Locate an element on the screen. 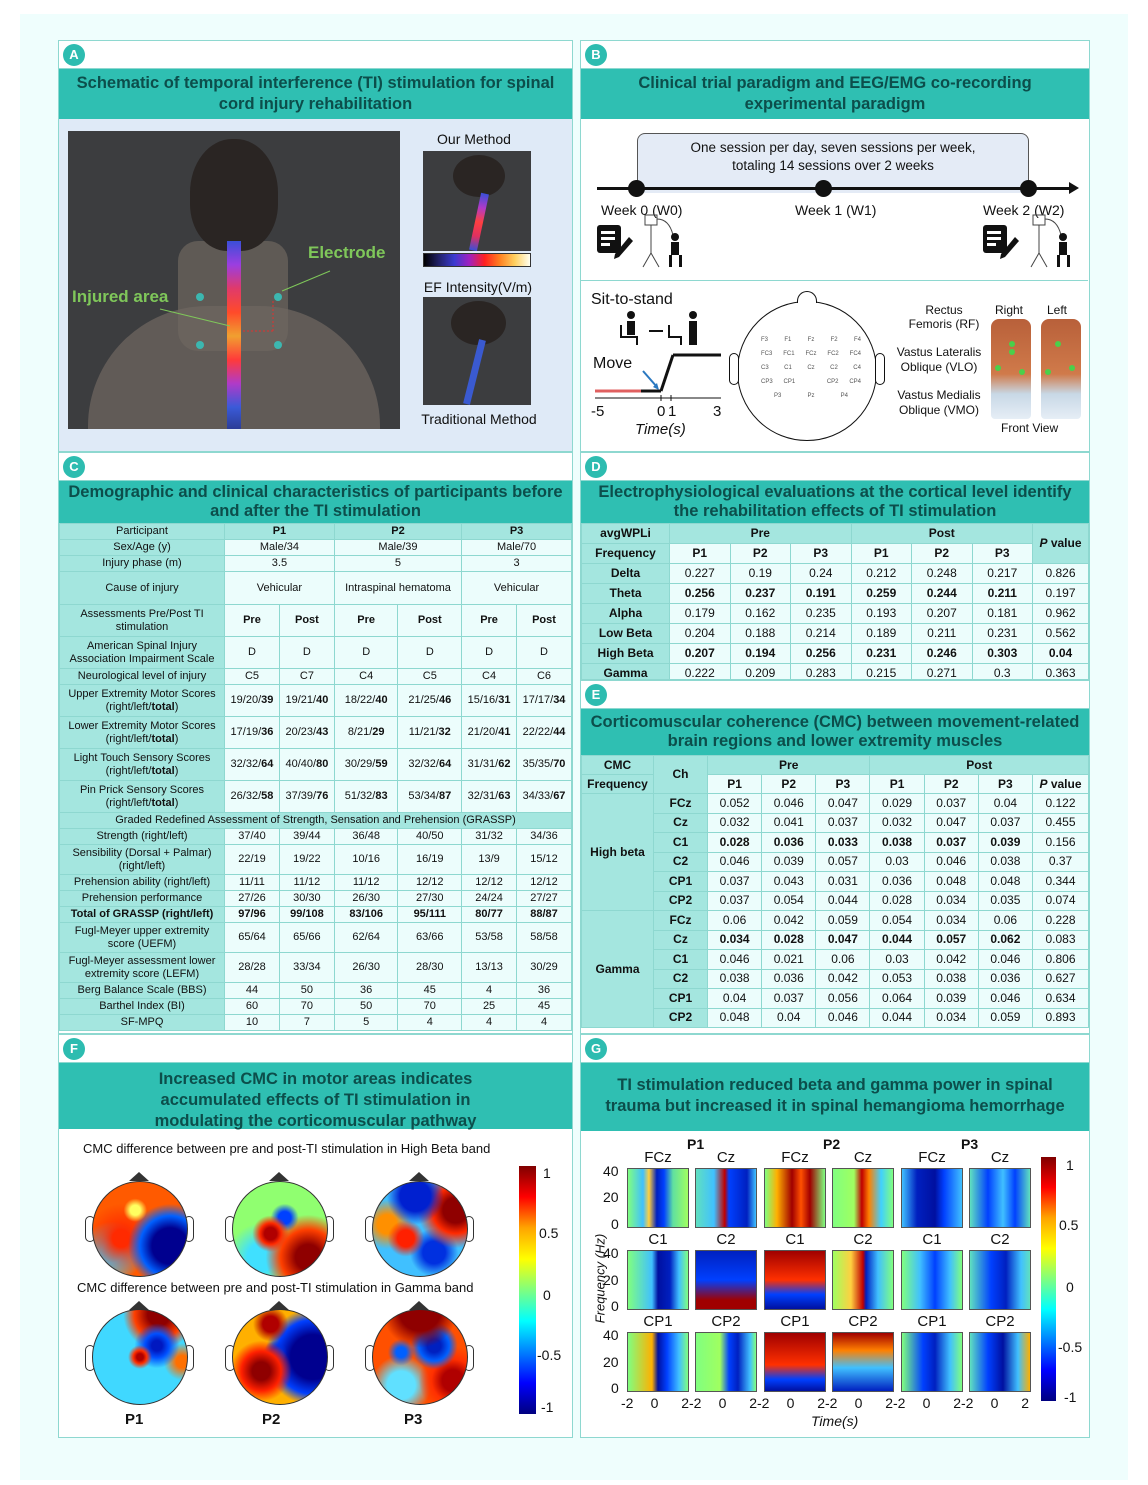 This screenshot has height=1485, width=1148. participant-label-p2: P2 is located at coordinates (271, 1419).